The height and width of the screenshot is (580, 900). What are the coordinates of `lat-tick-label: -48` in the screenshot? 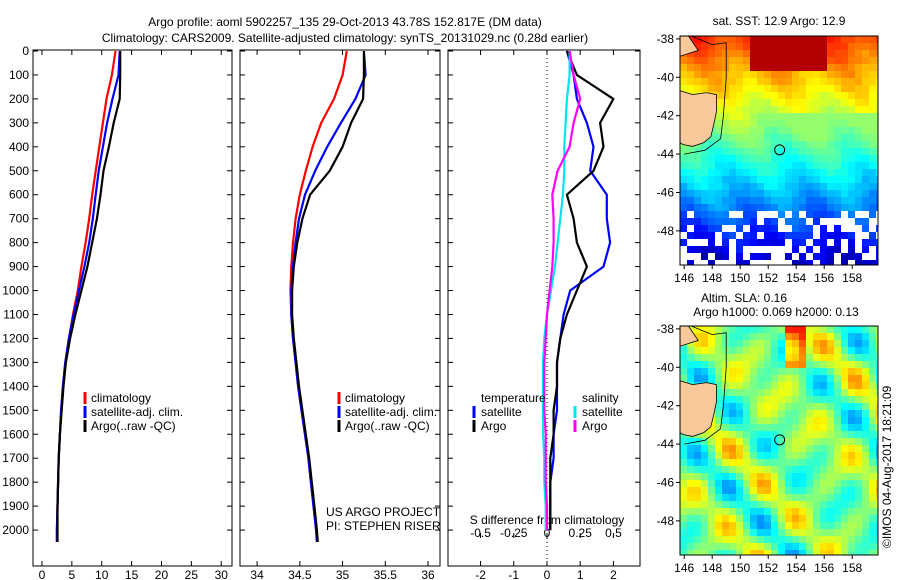 It's located at (666, 231).